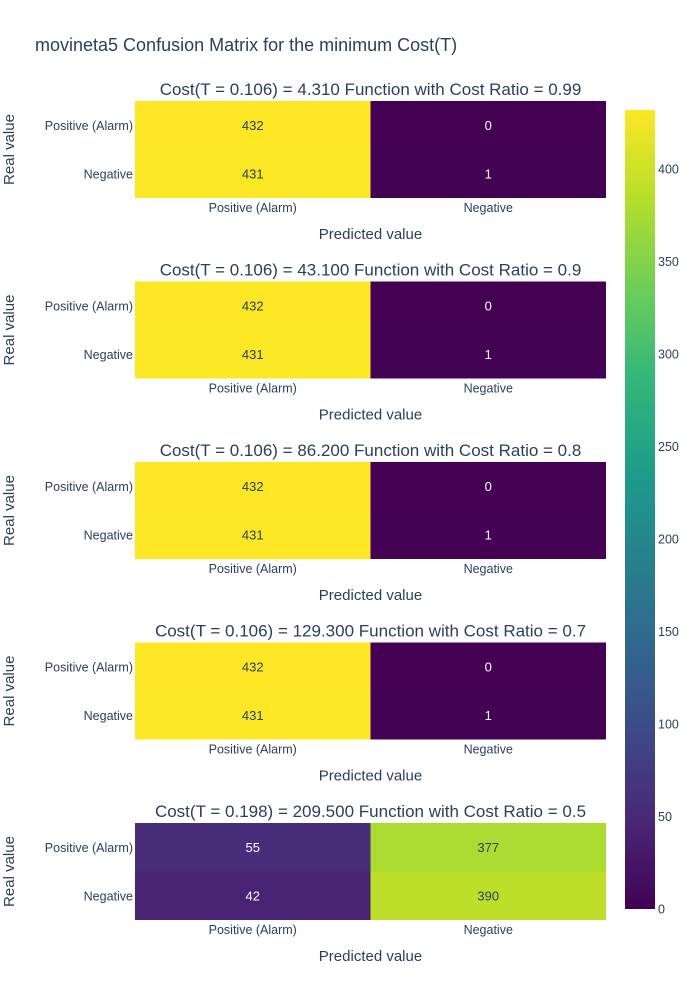  I want to click on cell-value-label: 390, so click(488, 895).